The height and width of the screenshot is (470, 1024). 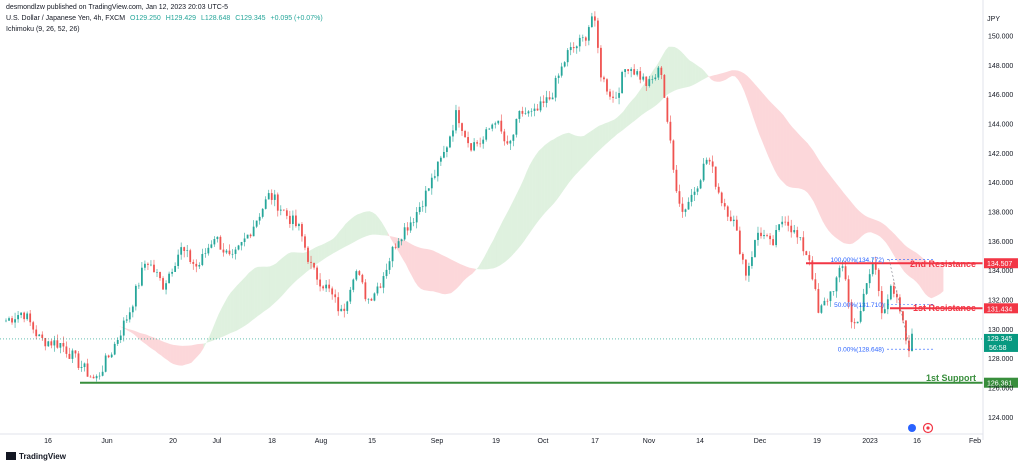 I want to click on level-price-tag-text: 126.361, so click(x=999, y=384).